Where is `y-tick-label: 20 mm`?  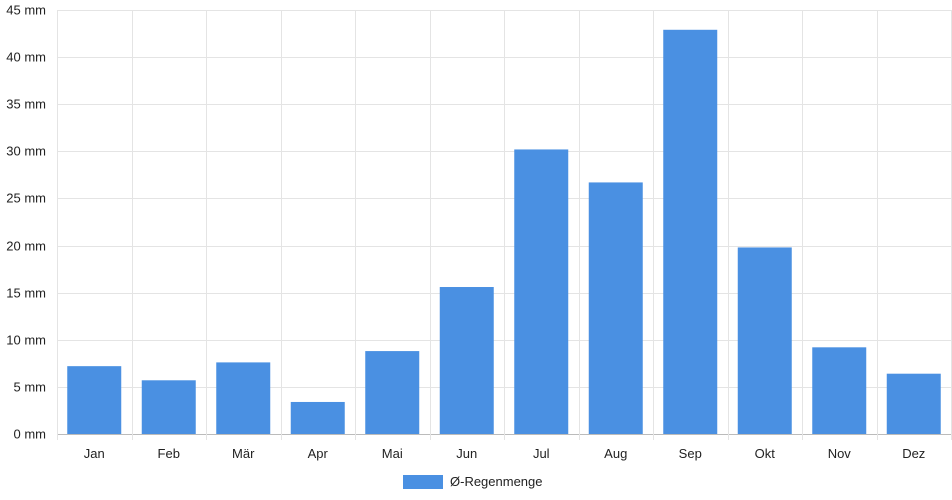
y-tick-label: 20 mm is located at coordinates (26, 246).